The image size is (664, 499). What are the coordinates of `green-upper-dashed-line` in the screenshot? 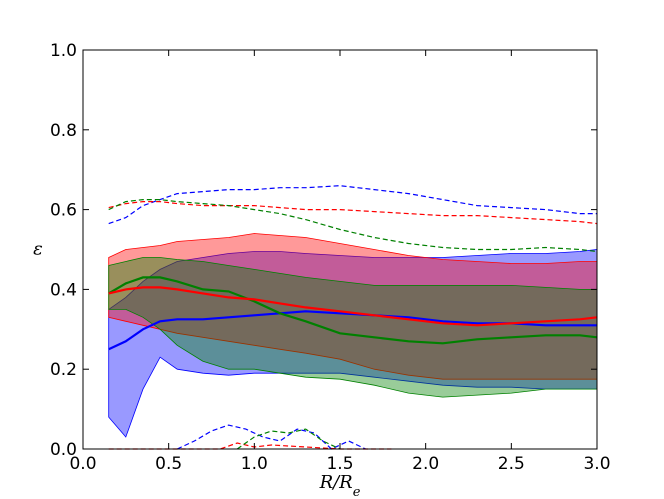 It's located at (353, 226).